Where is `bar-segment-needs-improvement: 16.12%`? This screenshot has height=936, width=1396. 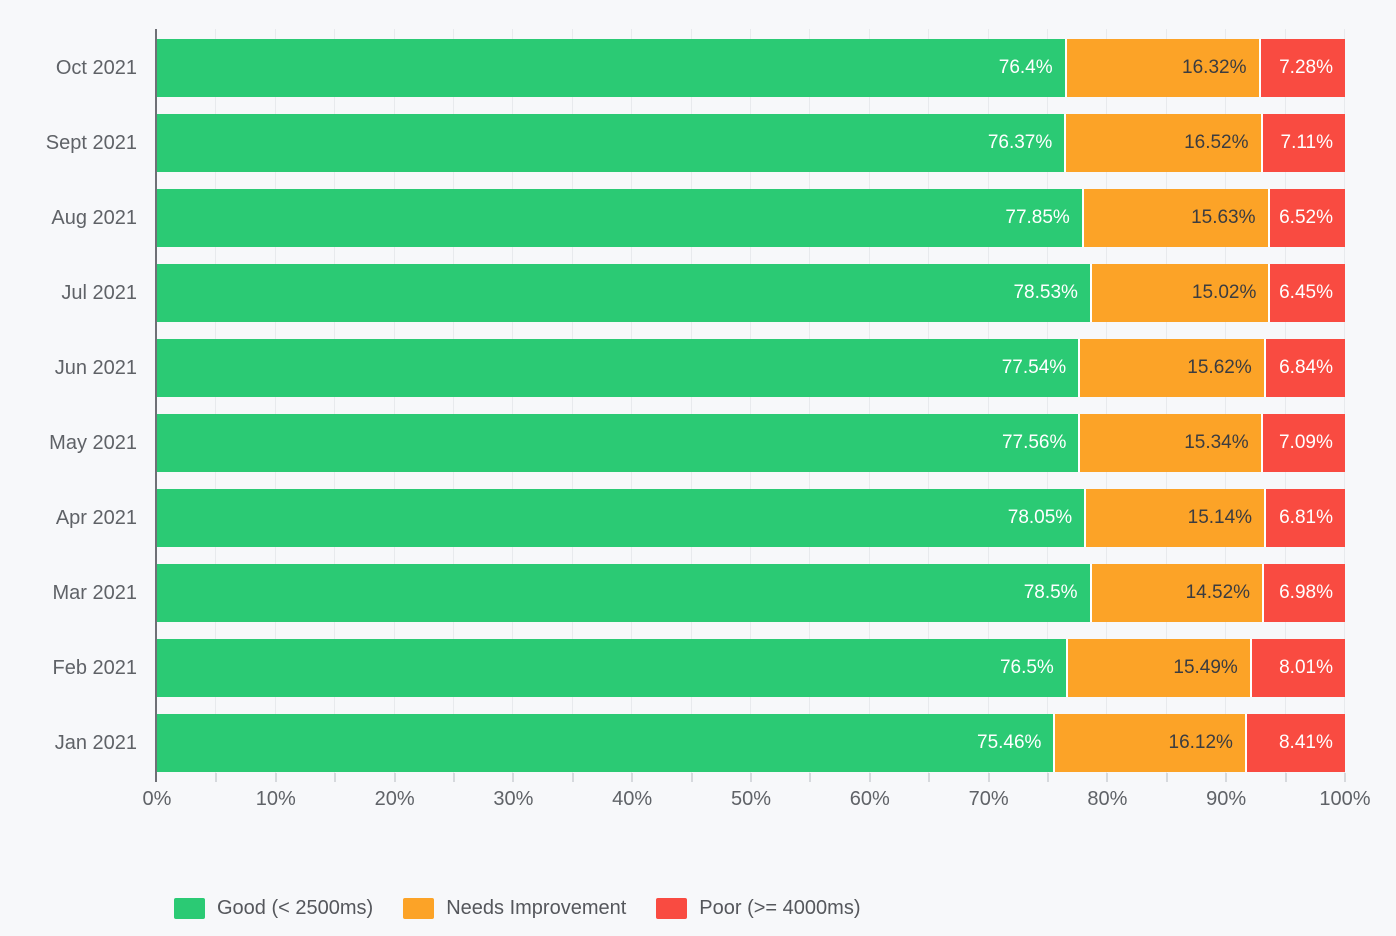 bar-segment-needs-improvement: 16.12% is located at coordinates (1149, 743).